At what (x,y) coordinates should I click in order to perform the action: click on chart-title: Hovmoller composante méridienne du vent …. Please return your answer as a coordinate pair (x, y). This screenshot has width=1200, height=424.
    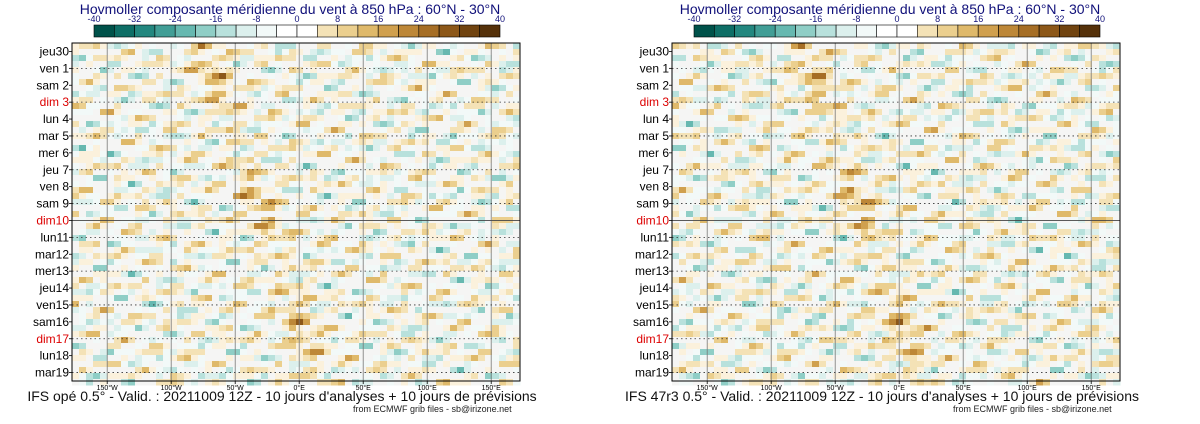
    Looking at the image, I should click on (290, 9).